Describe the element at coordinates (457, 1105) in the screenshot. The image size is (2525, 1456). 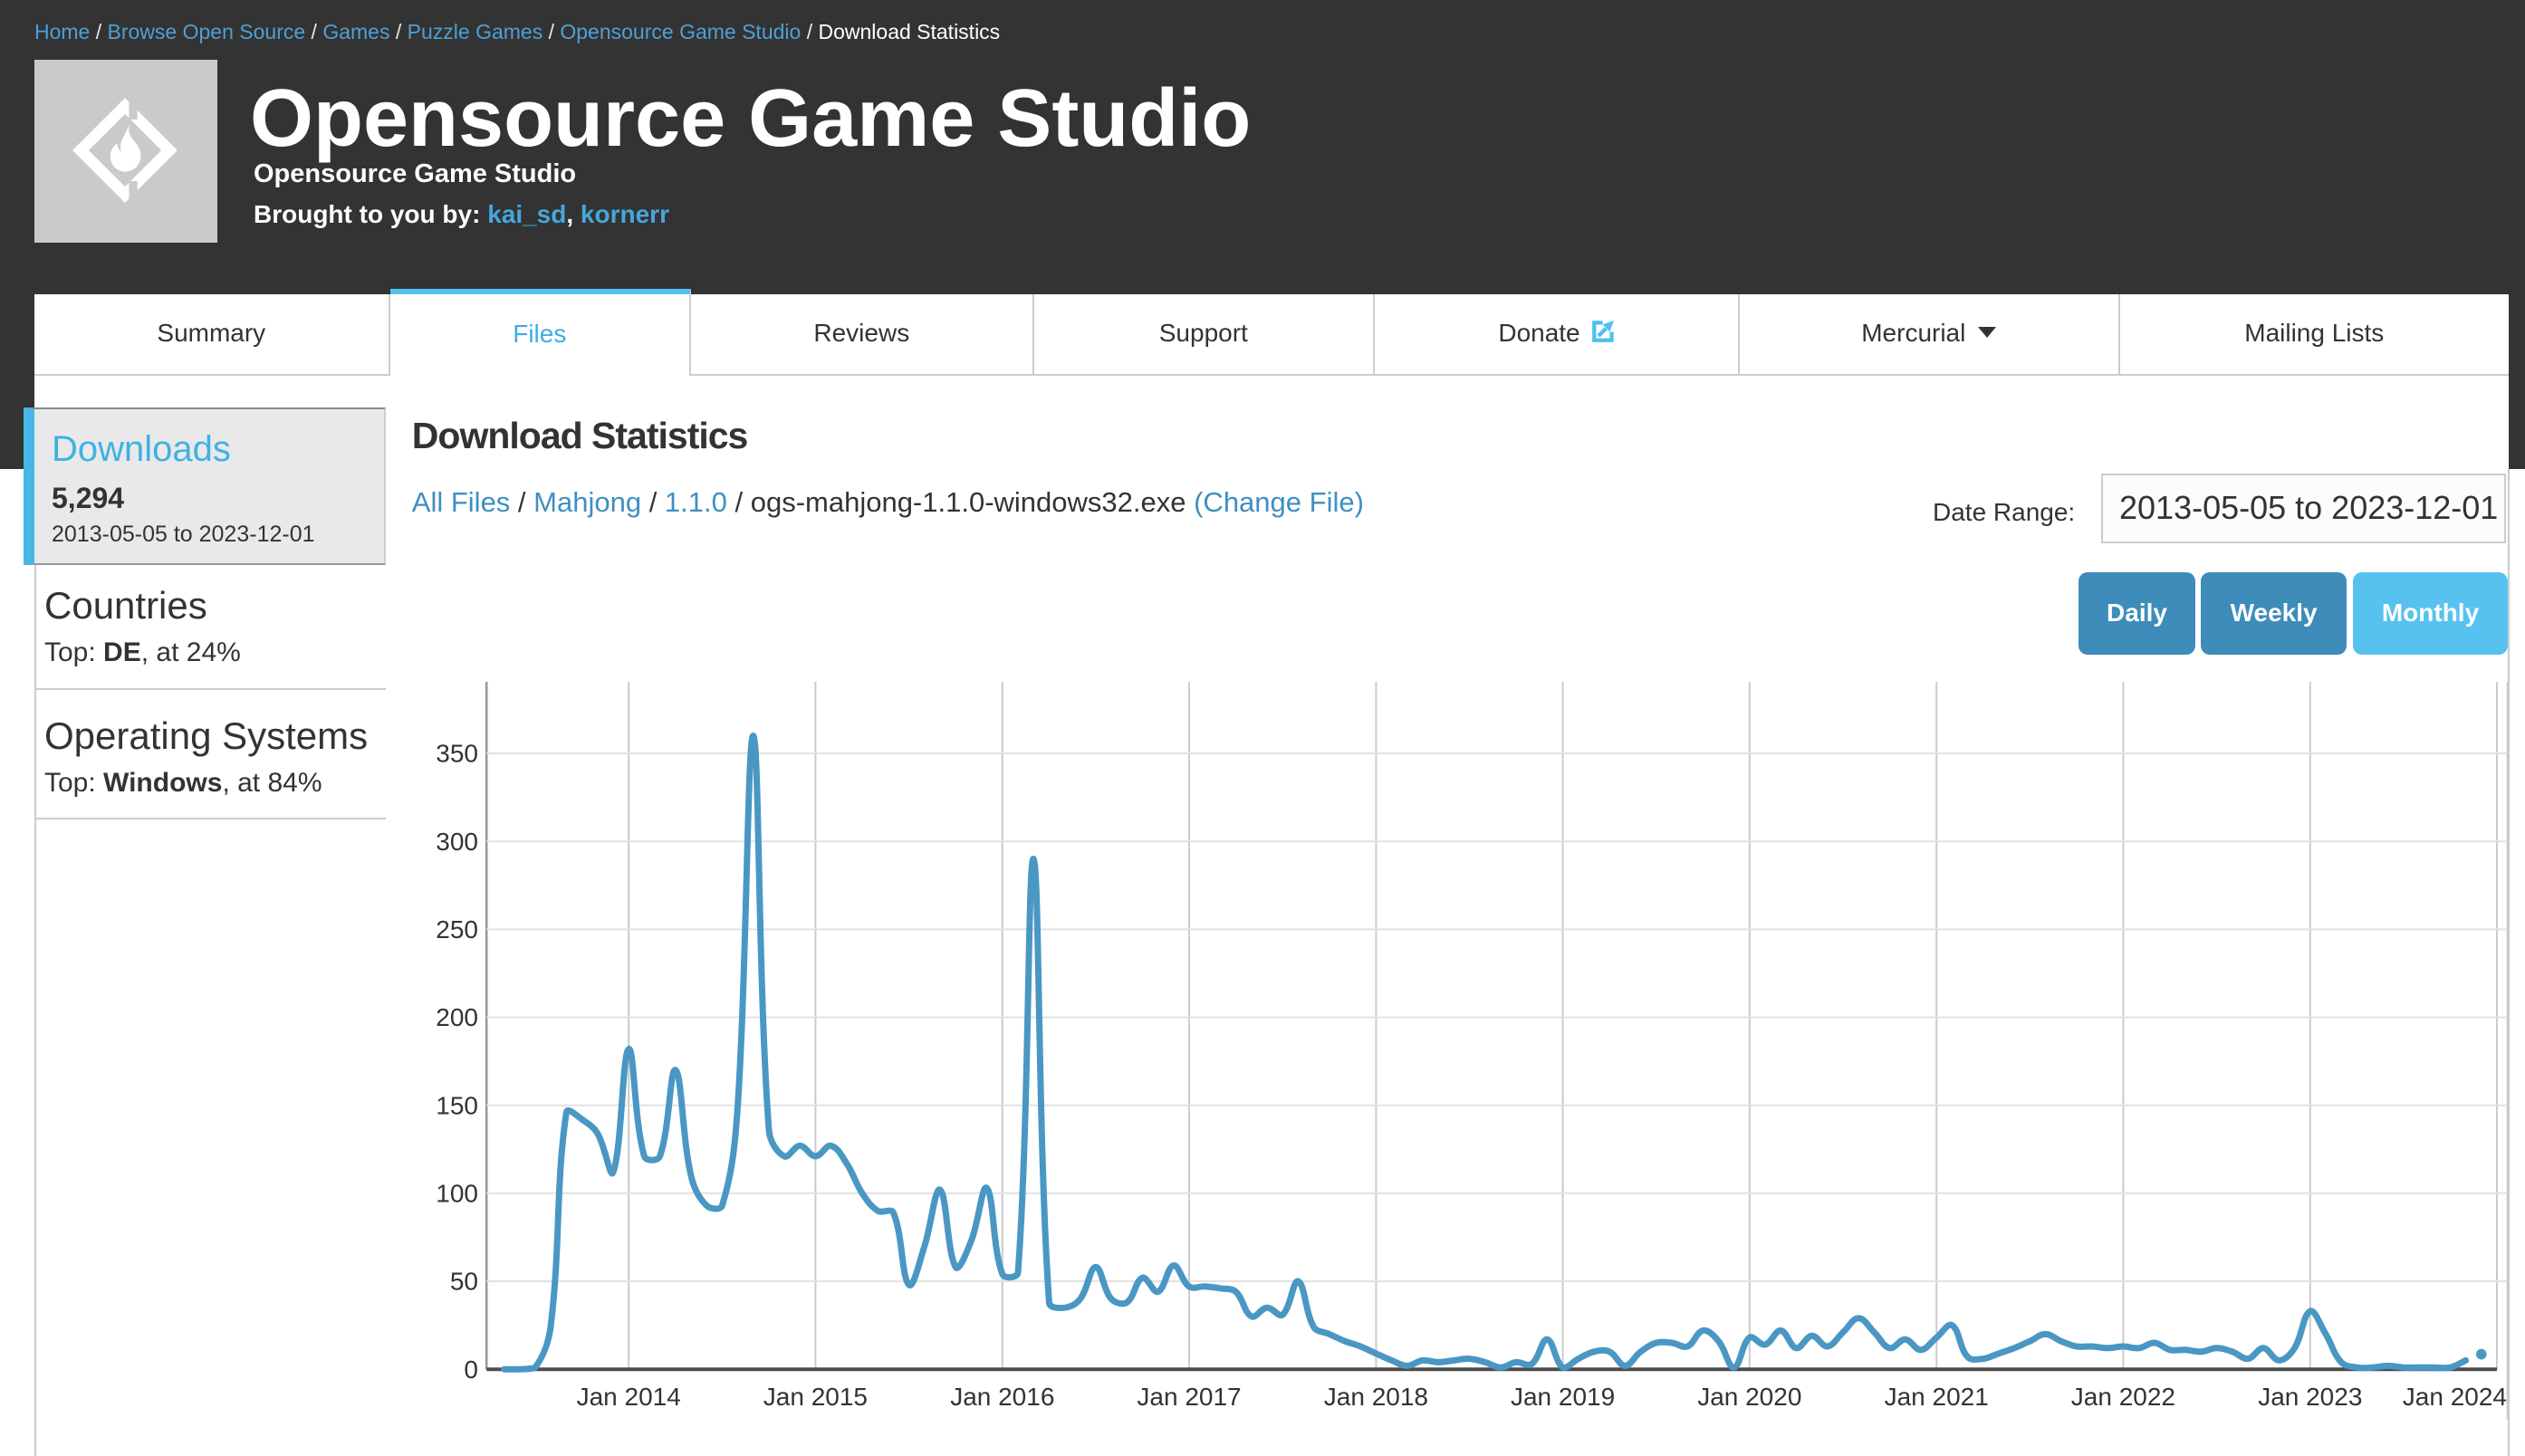
I see `svg-text: 150` at that location.